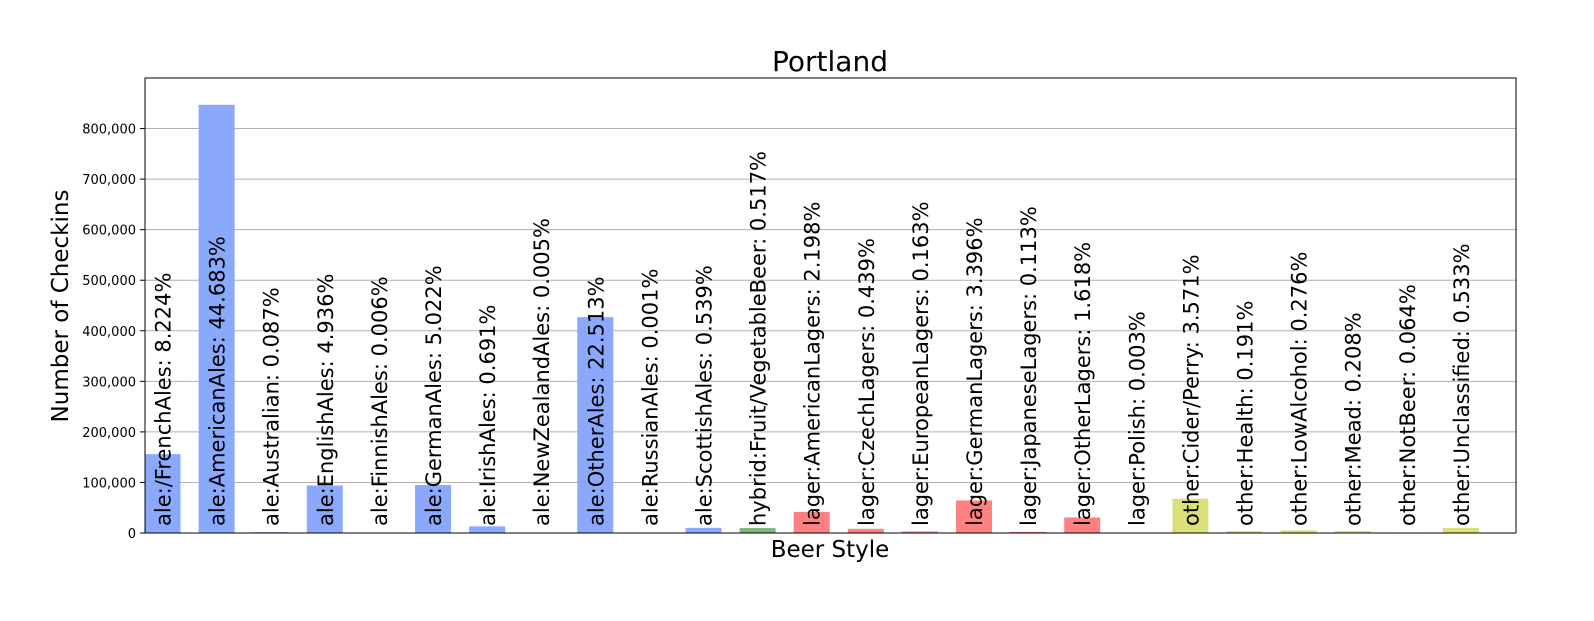  What do you see at coordinates (61, 306) in the screenshot?
I see `y-axis-label: Number of Checkins` at bounding box center [61, 306].